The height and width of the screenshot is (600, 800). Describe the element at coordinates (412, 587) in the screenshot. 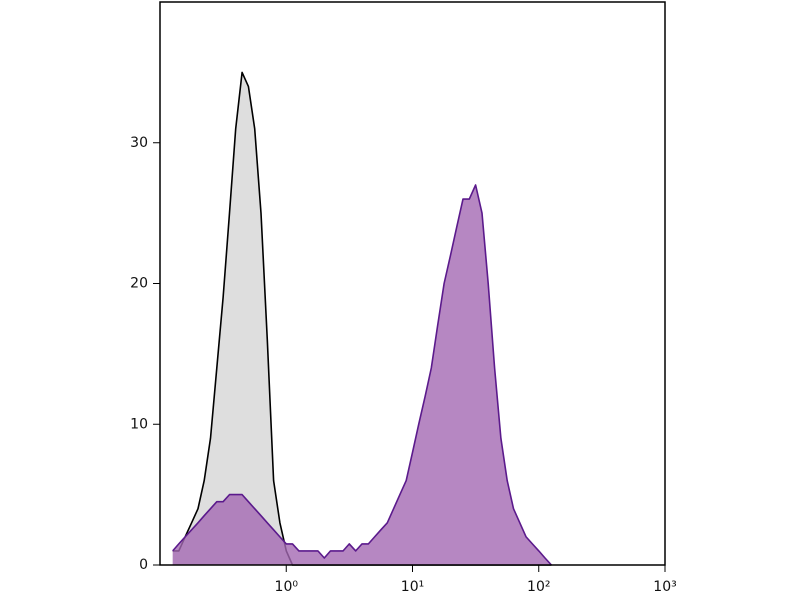

I see `x-tick-label: 10¹` at that location.